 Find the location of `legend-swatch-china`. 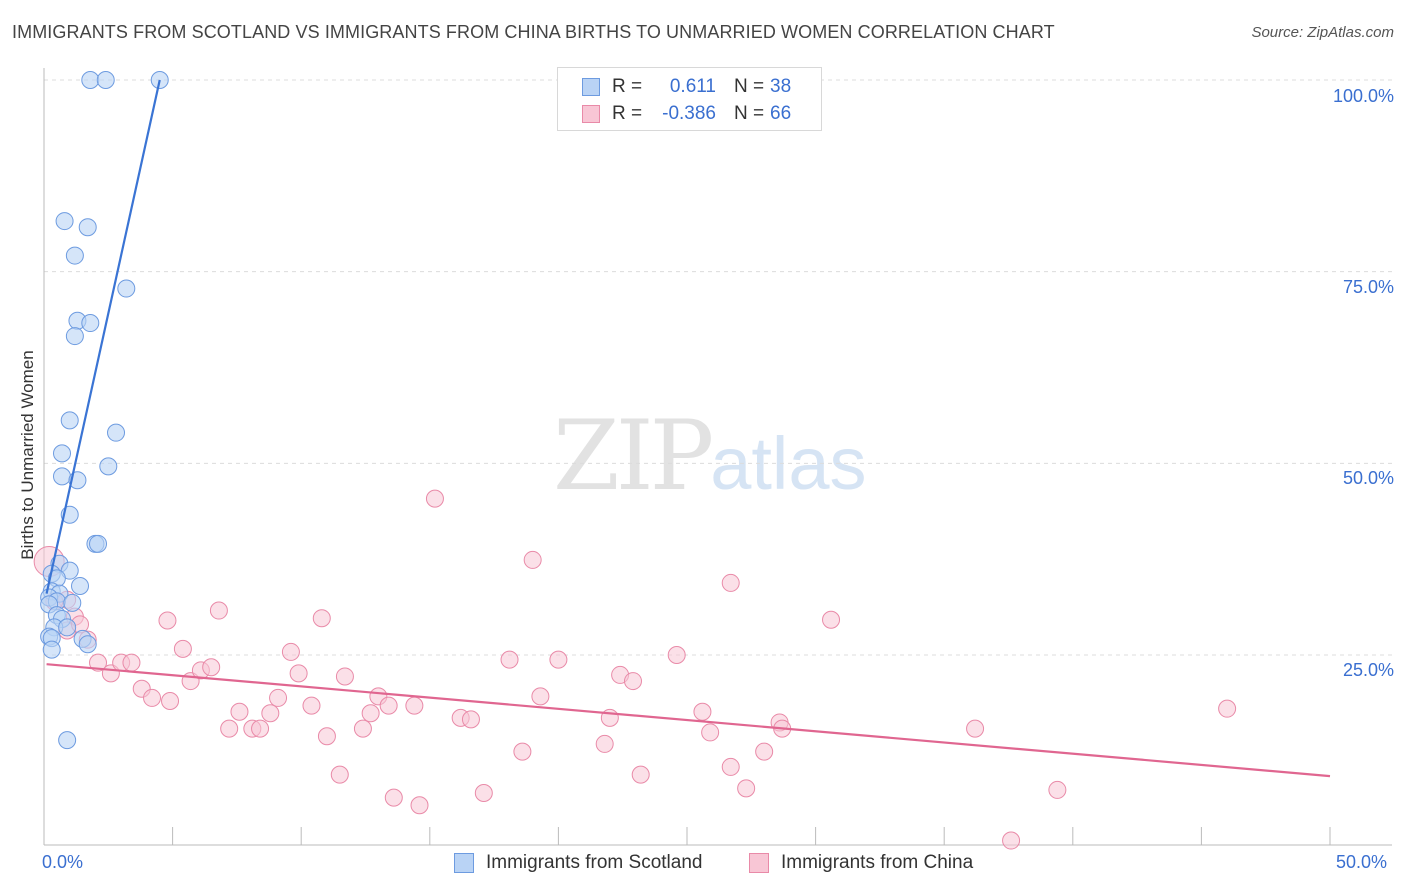

legend-swatch-china is located at coordinates (591, 114).